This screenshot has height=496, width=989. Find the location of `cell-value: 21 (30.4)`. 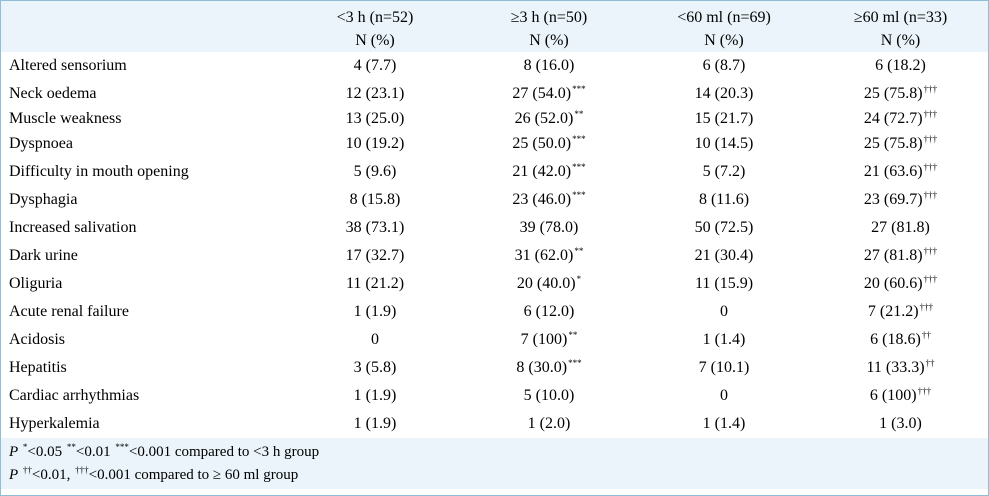

cell-value: 21 (30.4) is located at coordinates (724, 255).